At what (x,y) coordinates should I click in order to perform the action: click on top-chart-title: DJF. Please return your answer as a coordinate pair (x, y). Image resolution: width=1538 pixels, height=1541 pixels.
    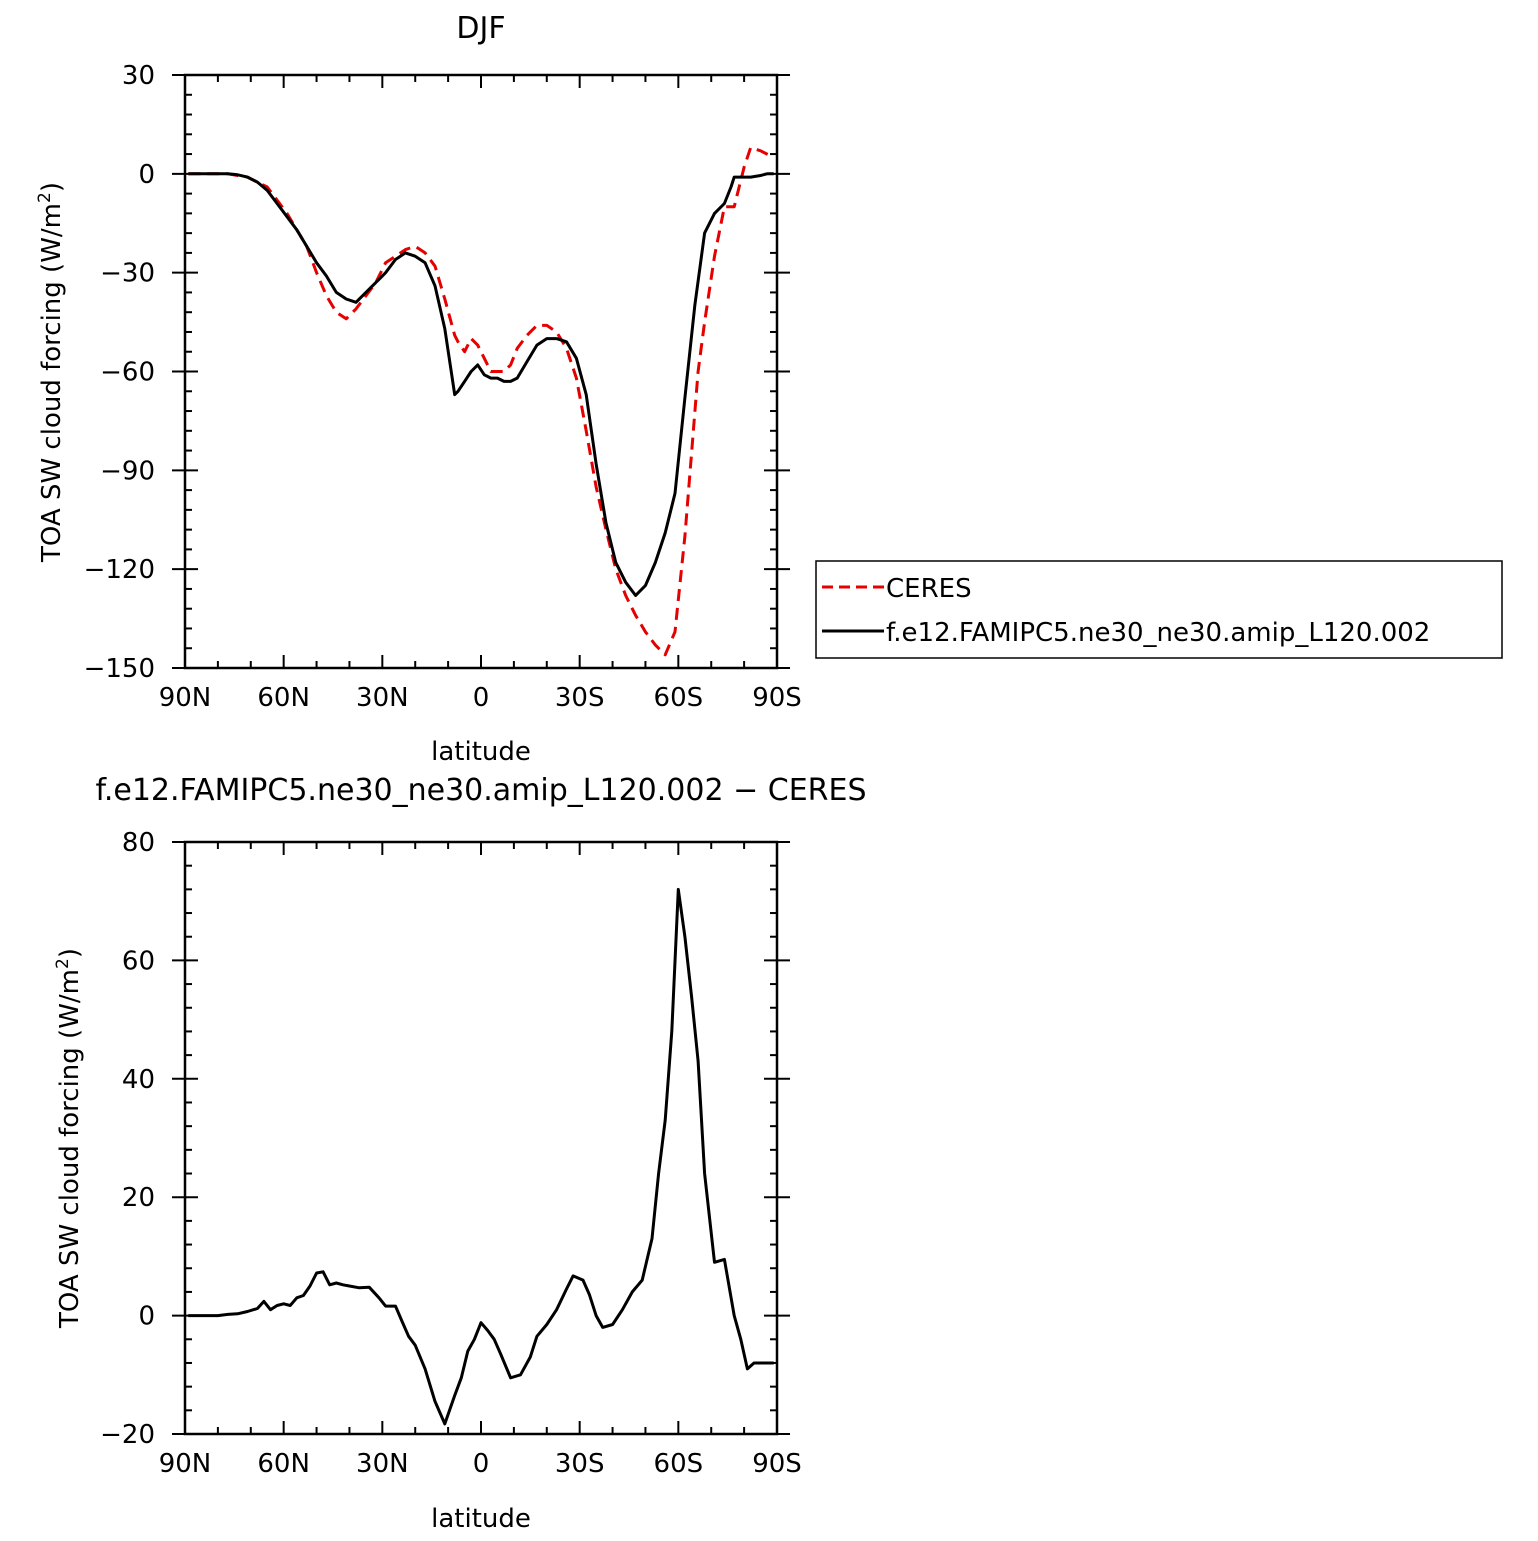
    Looking at the image, I should click on (480, 28).